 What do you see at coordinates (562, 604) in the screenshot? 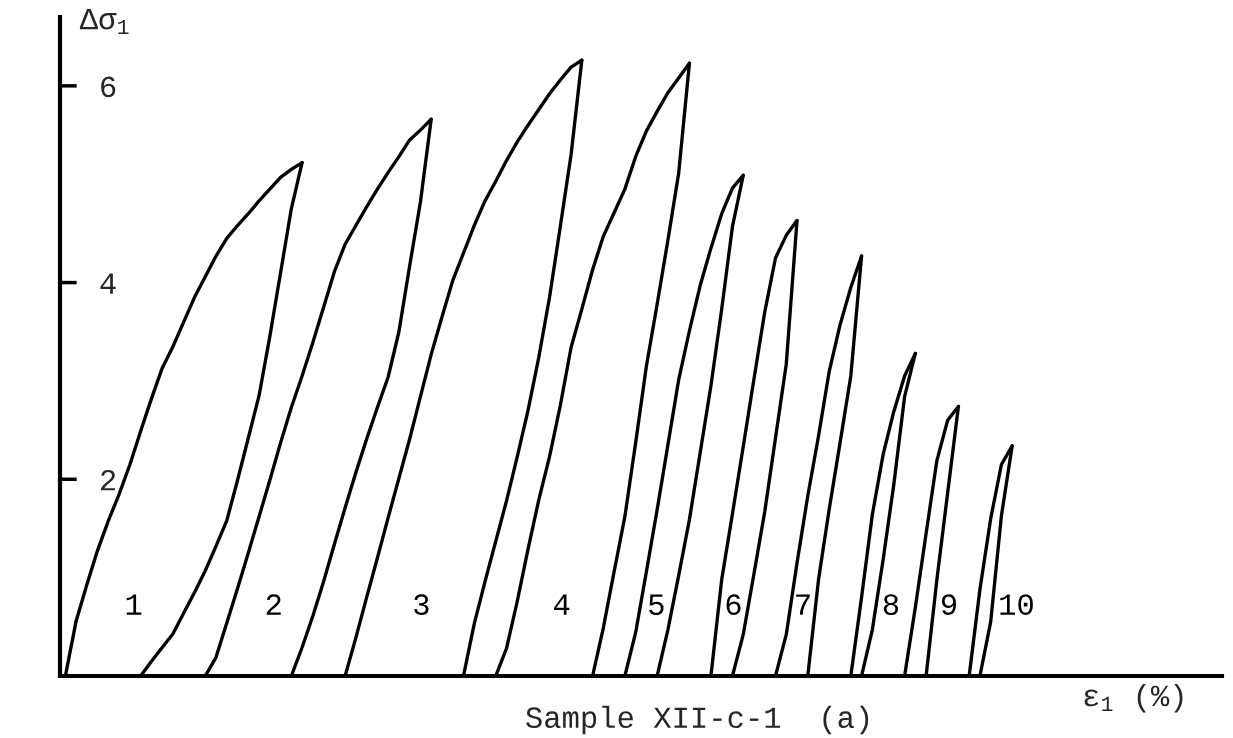
I see `series-label: 4` at bounding box center [562, 604].